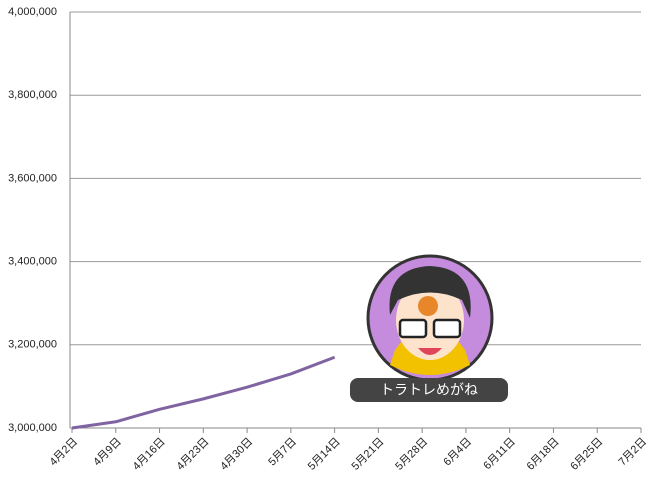  What do you see at coordinates (32, 95) in the screenshot?
I see `y-tick-label: 3,800,000` at bounding box center [32, 95].